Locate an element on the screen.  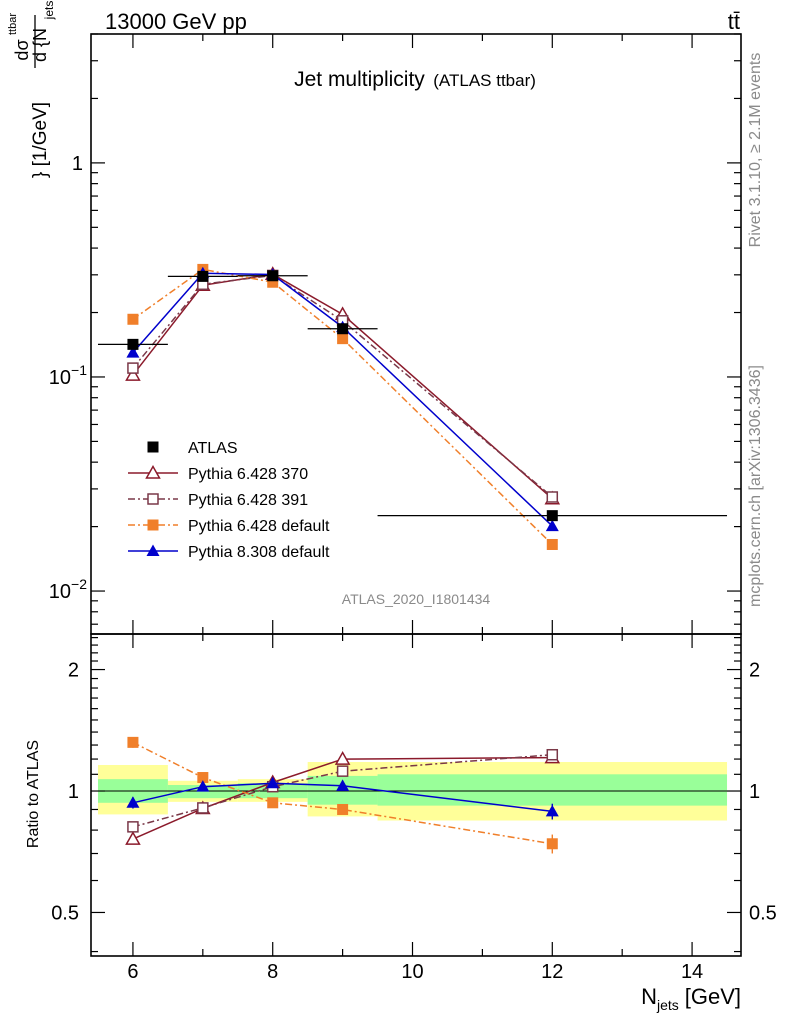
ratio-series-layer is located at coordinates (343, 795).